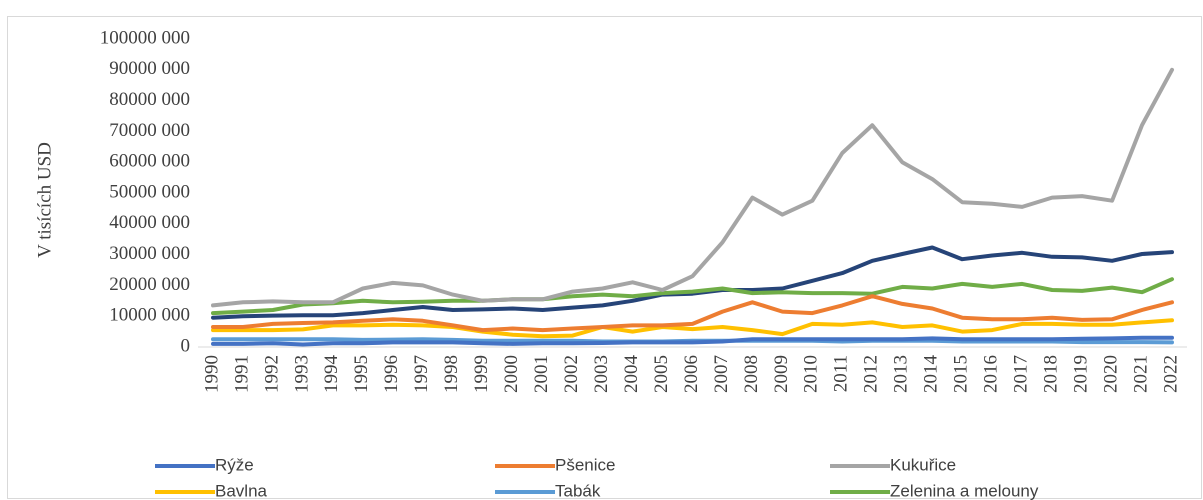  I want to click on legend-label: Pšenice, so click(585, 464).